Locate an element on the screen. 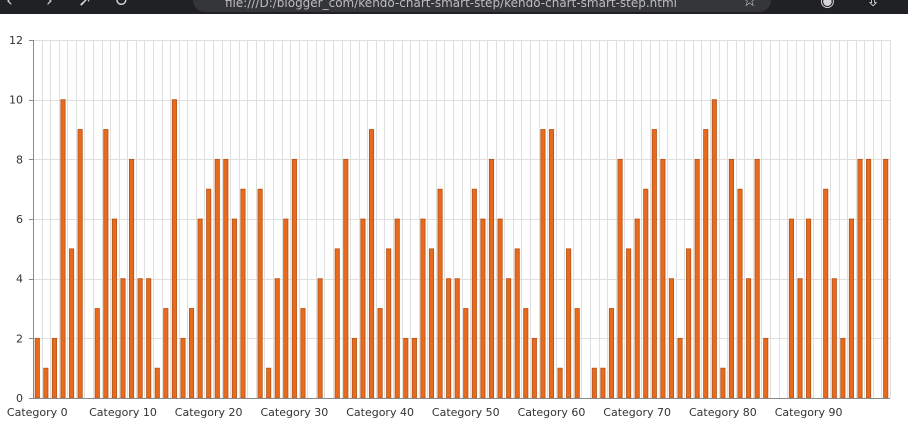 The height and width of the screenshot is (438, 908). arrow-right-icon: › is located at coordinates (49, 5).